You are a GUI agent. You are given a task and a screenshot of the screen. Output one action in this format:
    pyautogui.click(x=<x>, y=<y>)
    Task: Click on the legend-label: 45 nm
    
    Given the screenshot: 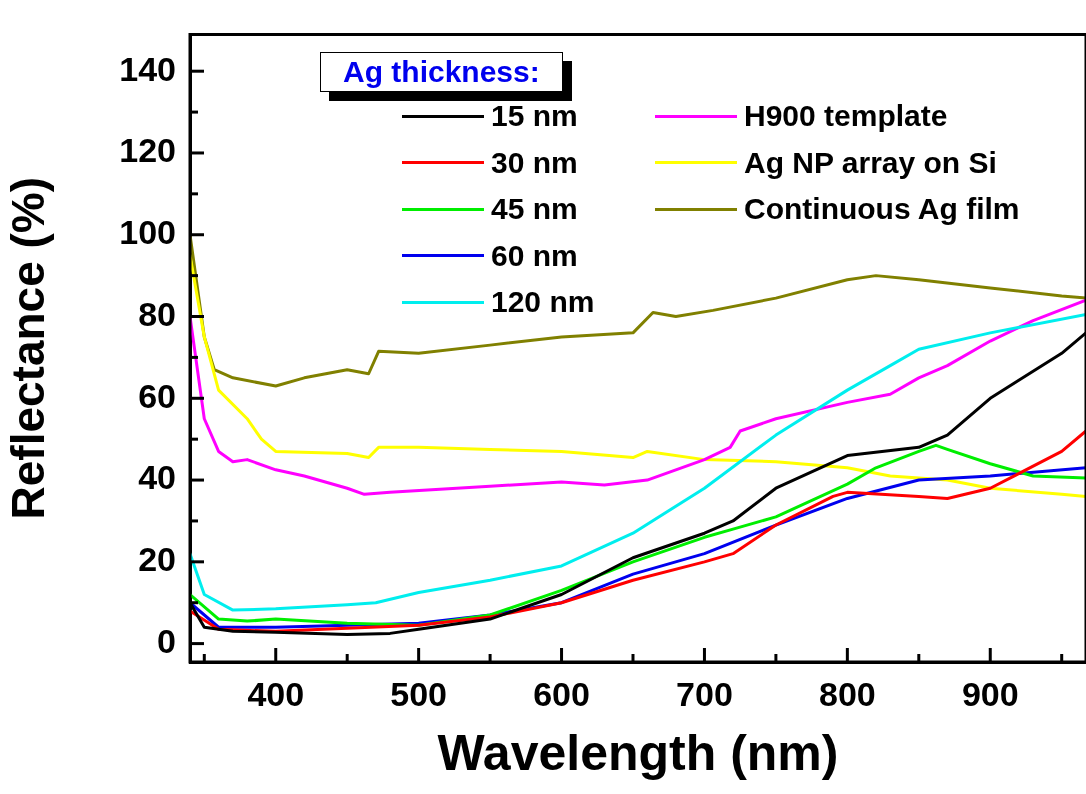 What is the action you would take?
    pyautogui.click(x=534, y=209)
    